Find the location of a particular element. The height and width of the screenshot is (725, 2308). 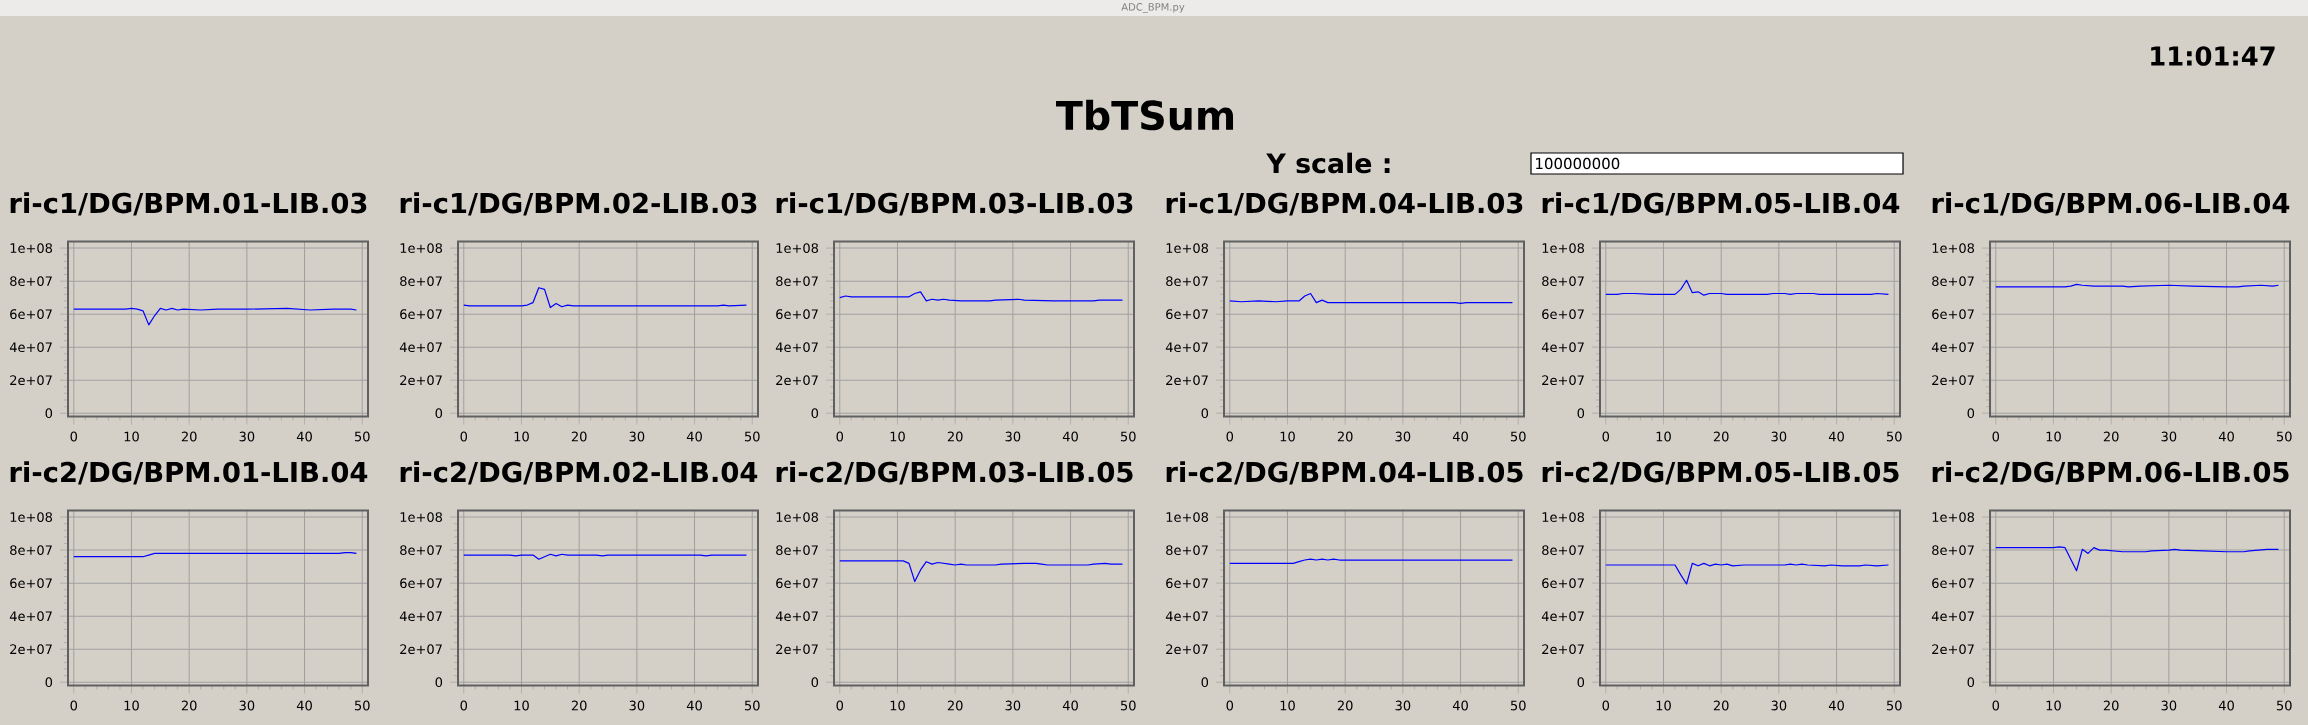

chart-title: ri-c2/DG/BPM.06-LIB.05 is located at coordinates (2110, 473).